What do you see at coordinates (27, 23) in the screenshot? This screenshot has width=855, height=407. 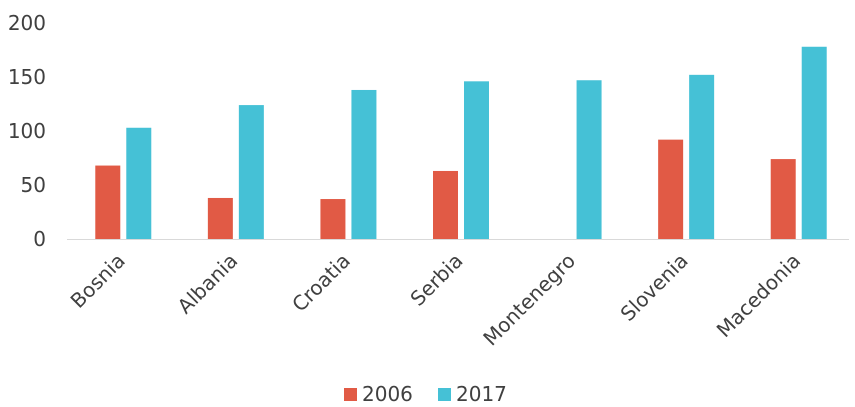 I see `y-tick-label: 200` at bounding box center [27, 23].